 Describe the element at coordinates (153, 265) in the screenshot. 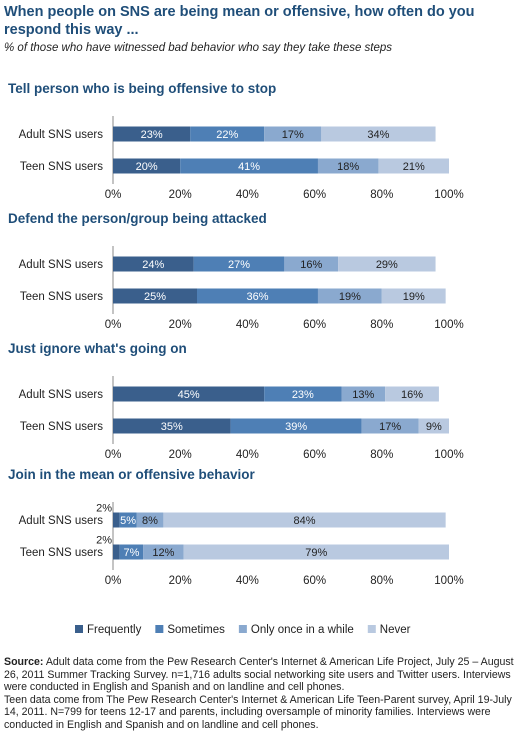

I see `data-label: 24%` at that location.